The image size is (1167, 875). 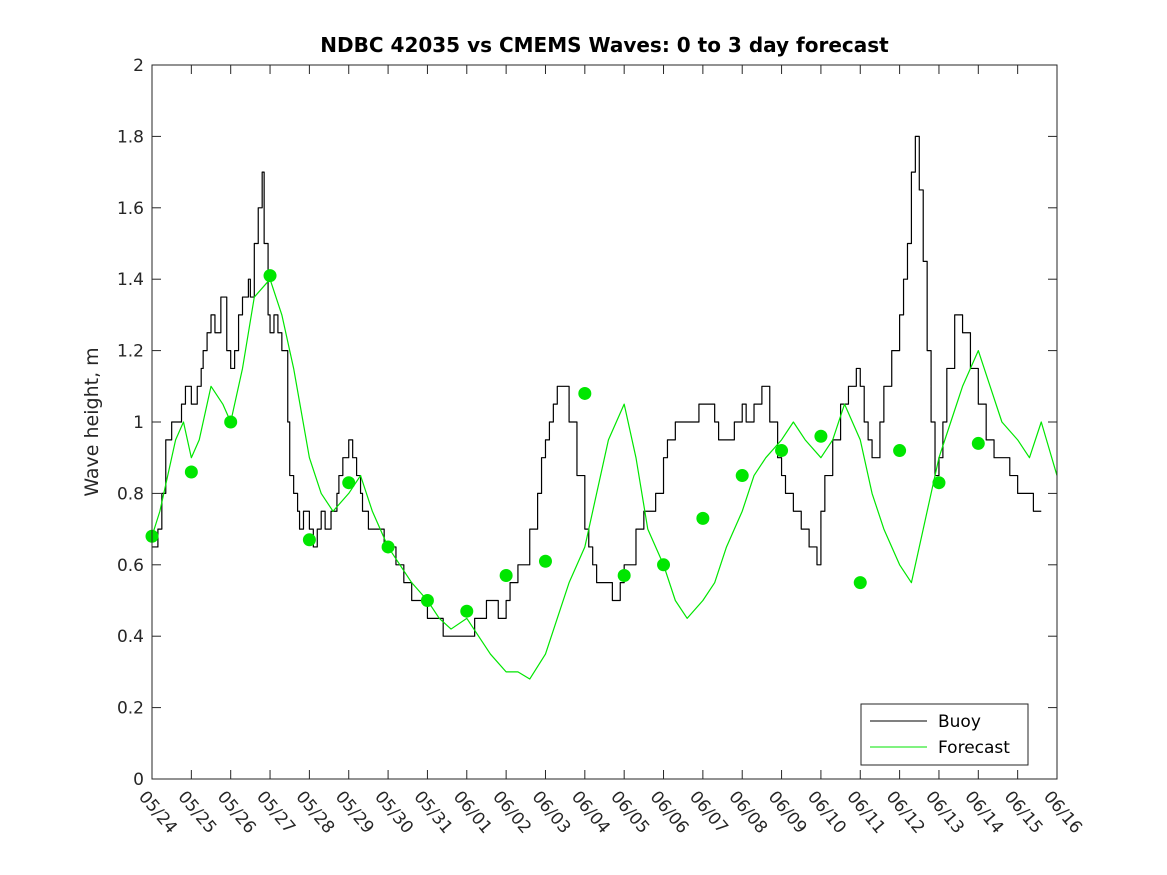 What do you see at coordinates (130, 137) in the screenshot?
I see `y-tick-label: 1.8` at bounding box center [130, 137].